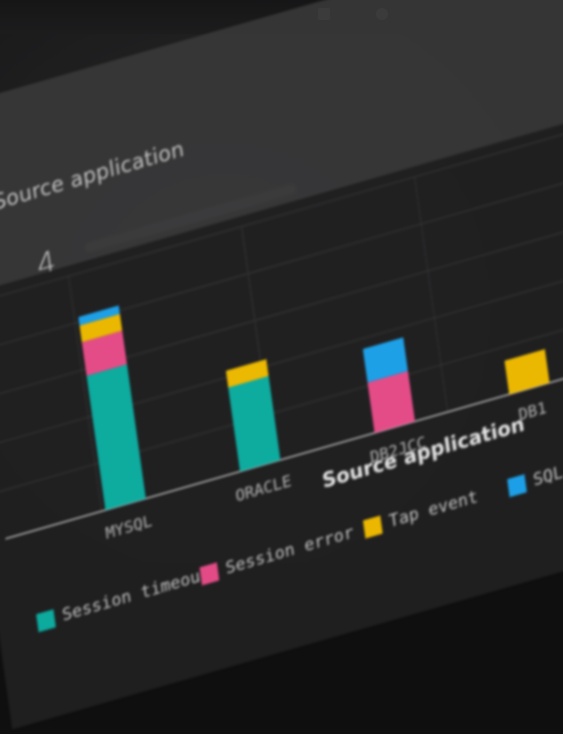  Describe the element at coordinates (128, 527) in the screenshot. I see `x-tick-label: MYSQL` at that location.